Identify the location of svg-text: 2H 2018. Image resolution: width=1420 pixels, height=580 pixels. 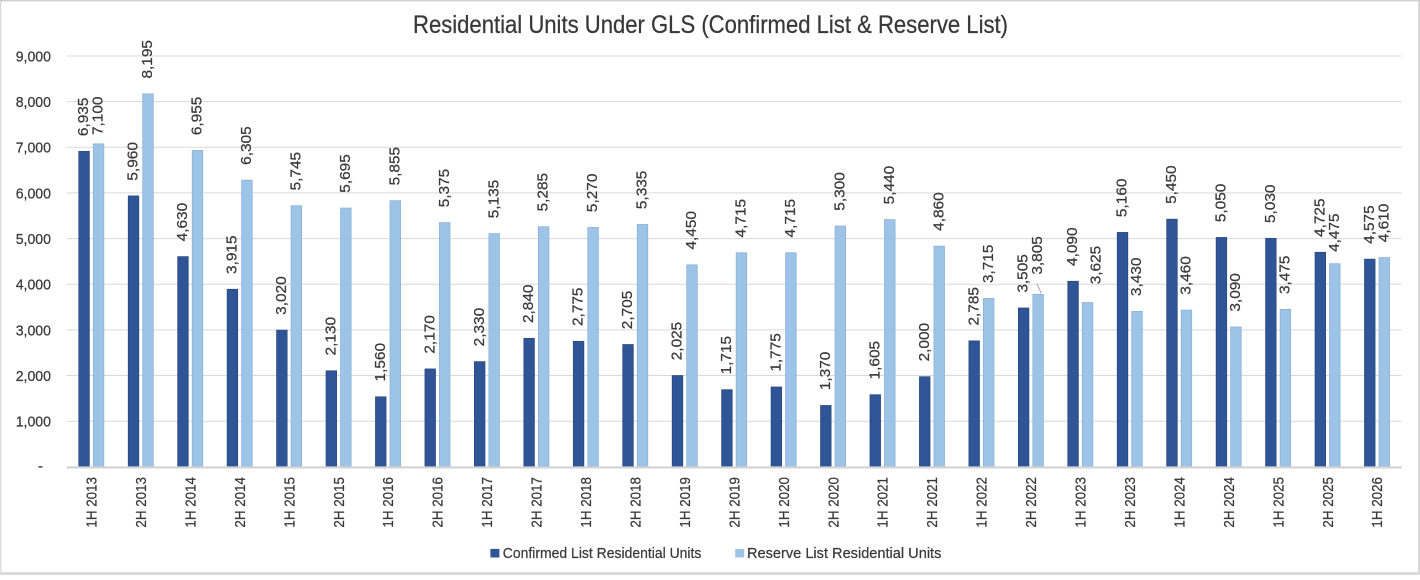
(635, 502).